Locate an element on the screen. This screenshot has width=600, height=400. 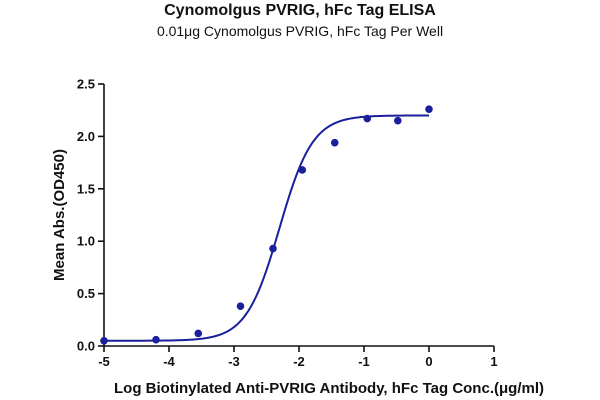
x-tick-label: -5 is located at coordinates (104, 361).